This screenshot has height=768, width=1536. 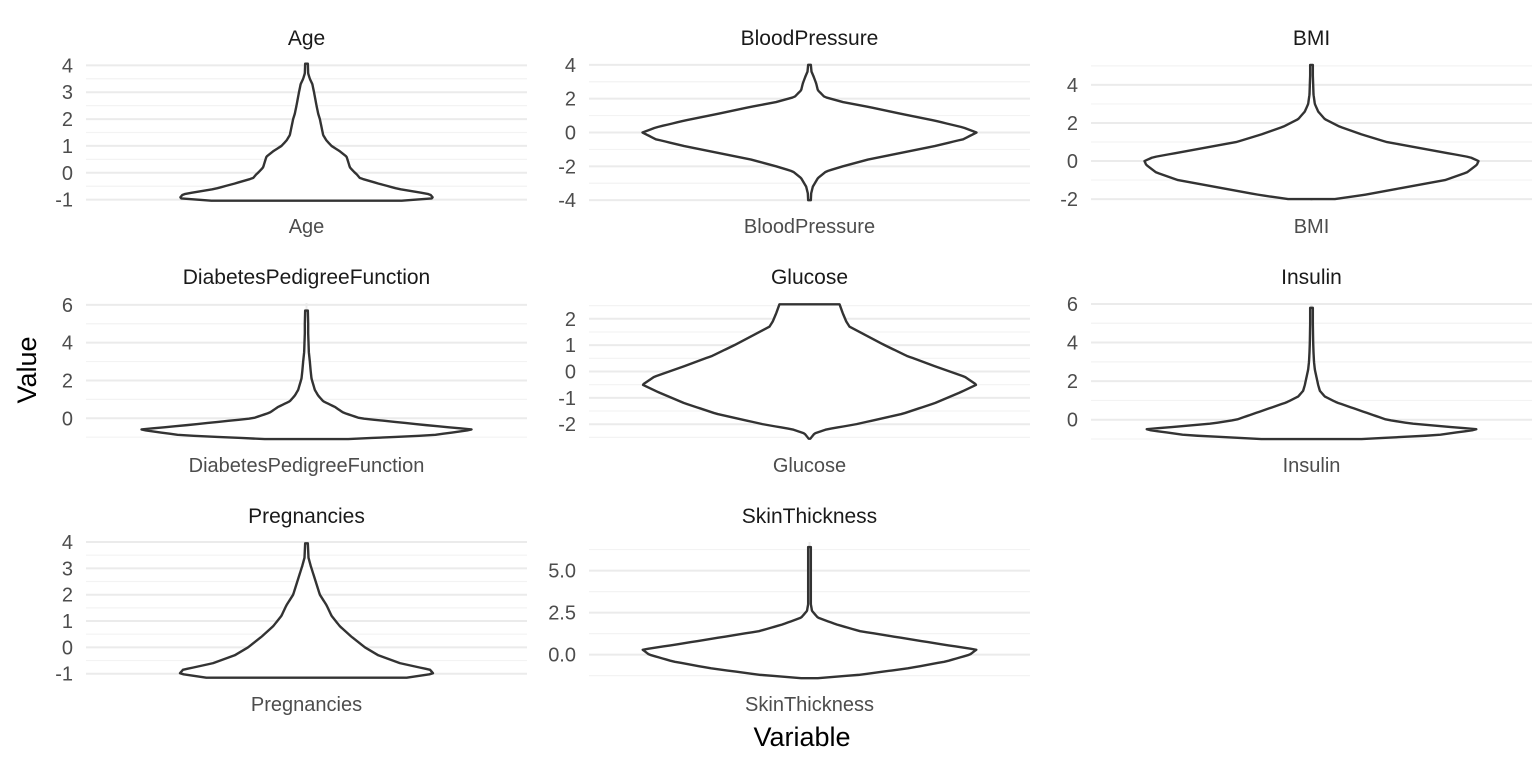 I want to click on x-tick-label: Pregnancies, so click(x=306, y=705).